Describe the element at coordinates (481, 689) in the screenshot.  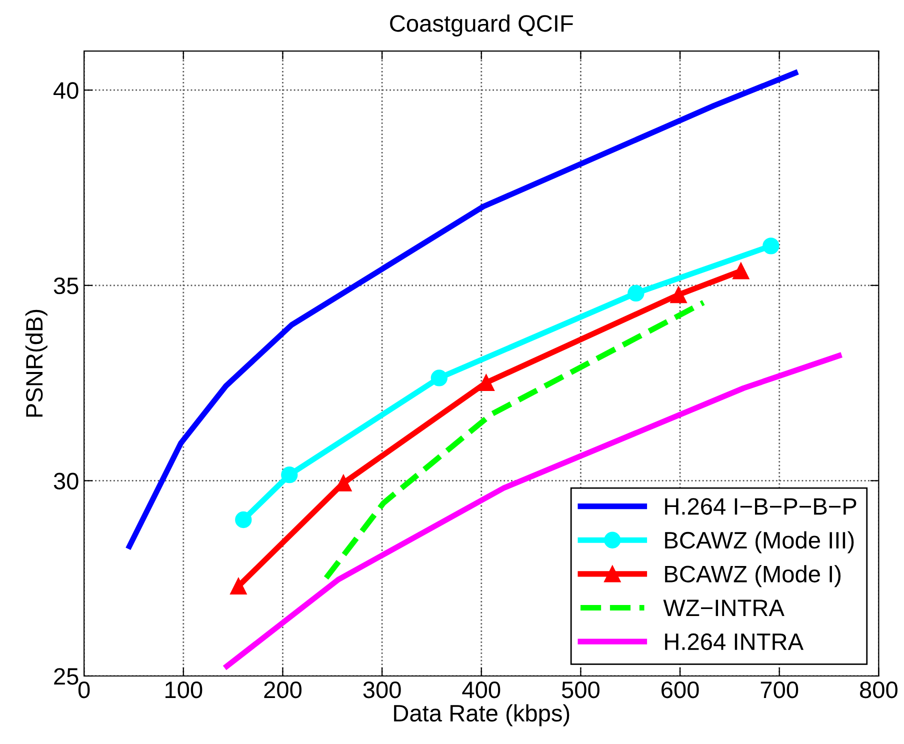
I see `x-tick-label: 400` at that location.